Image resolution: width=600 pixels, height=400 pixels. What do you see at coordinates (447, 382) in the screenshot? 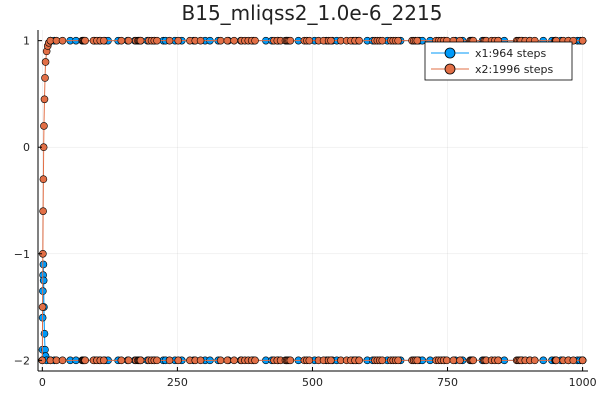
I see `x-tick-label: 750` at bounding box center [447, 382].